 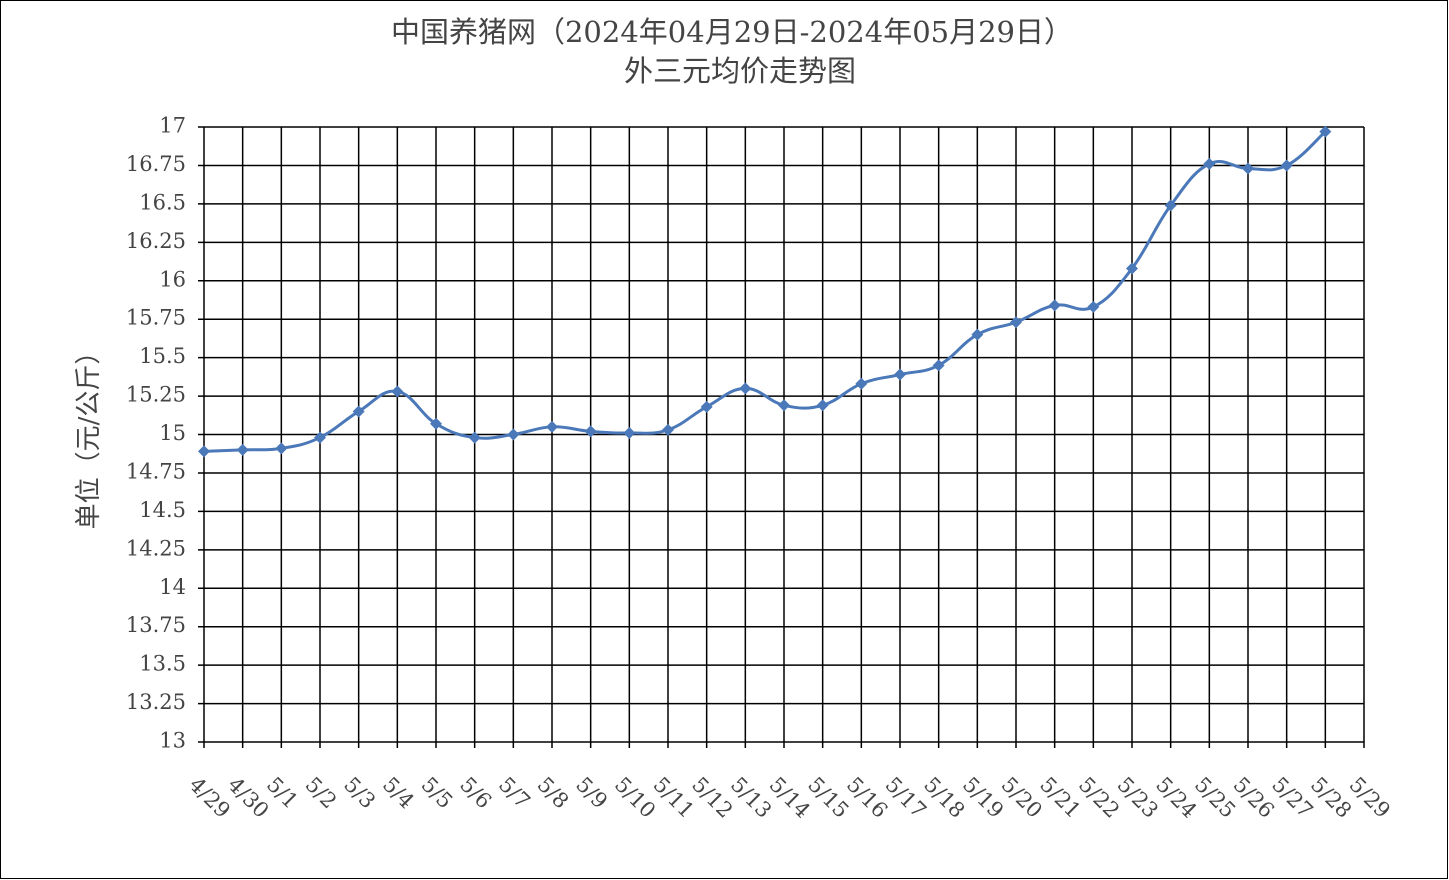 I want to click on y-tick-label: 13, so click(x=172, y=741).